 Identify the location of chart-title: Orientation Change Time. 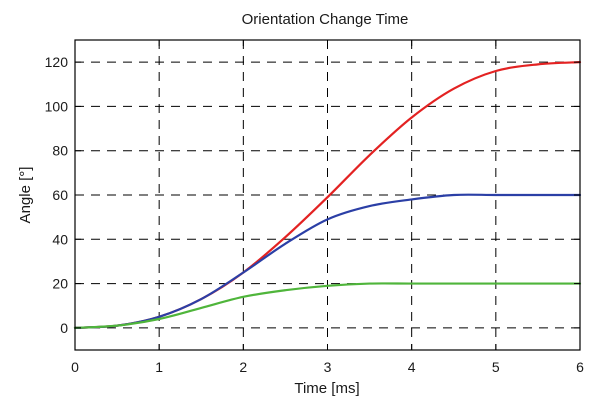
(325, 19).